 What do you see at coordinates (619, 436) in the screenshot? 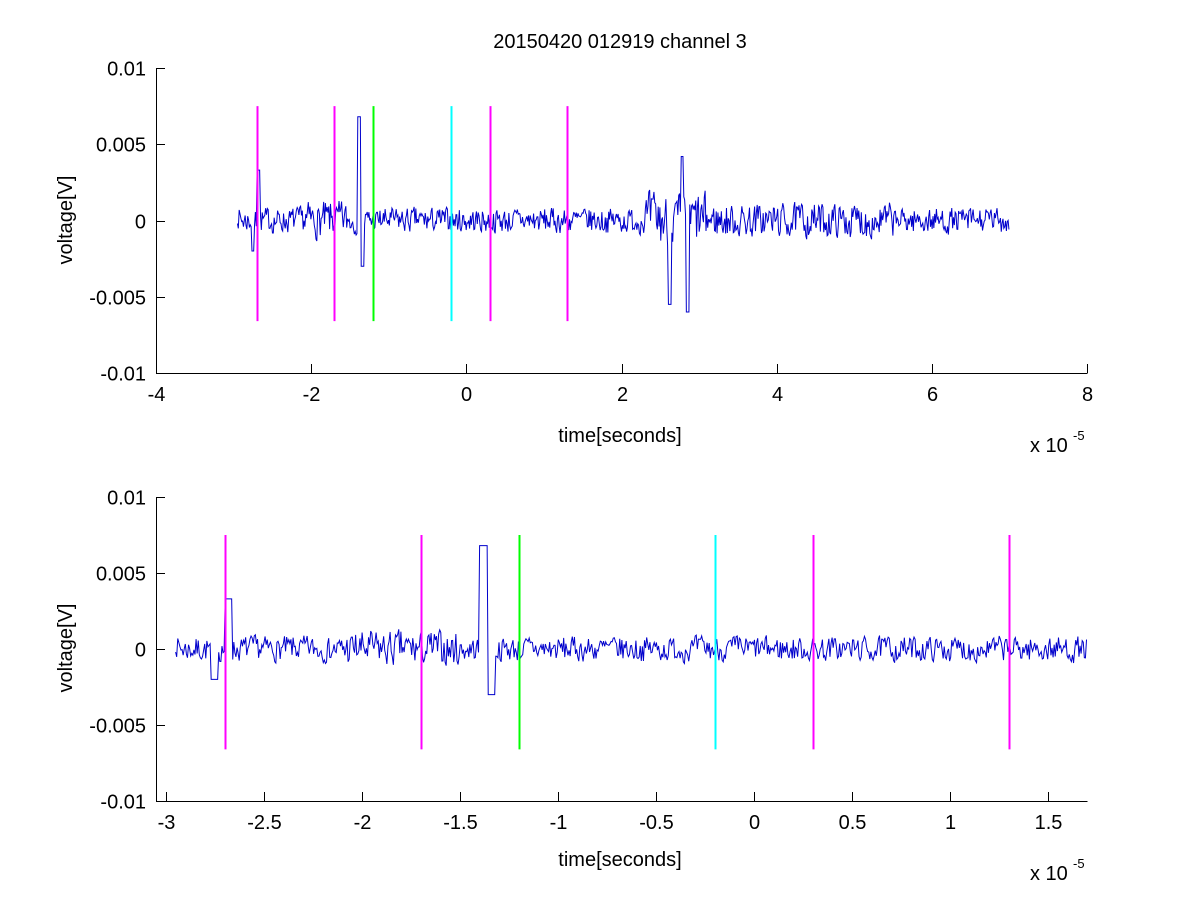
I see `top-x-axis-label: time[seconds]` at bounding box center [619, 436].